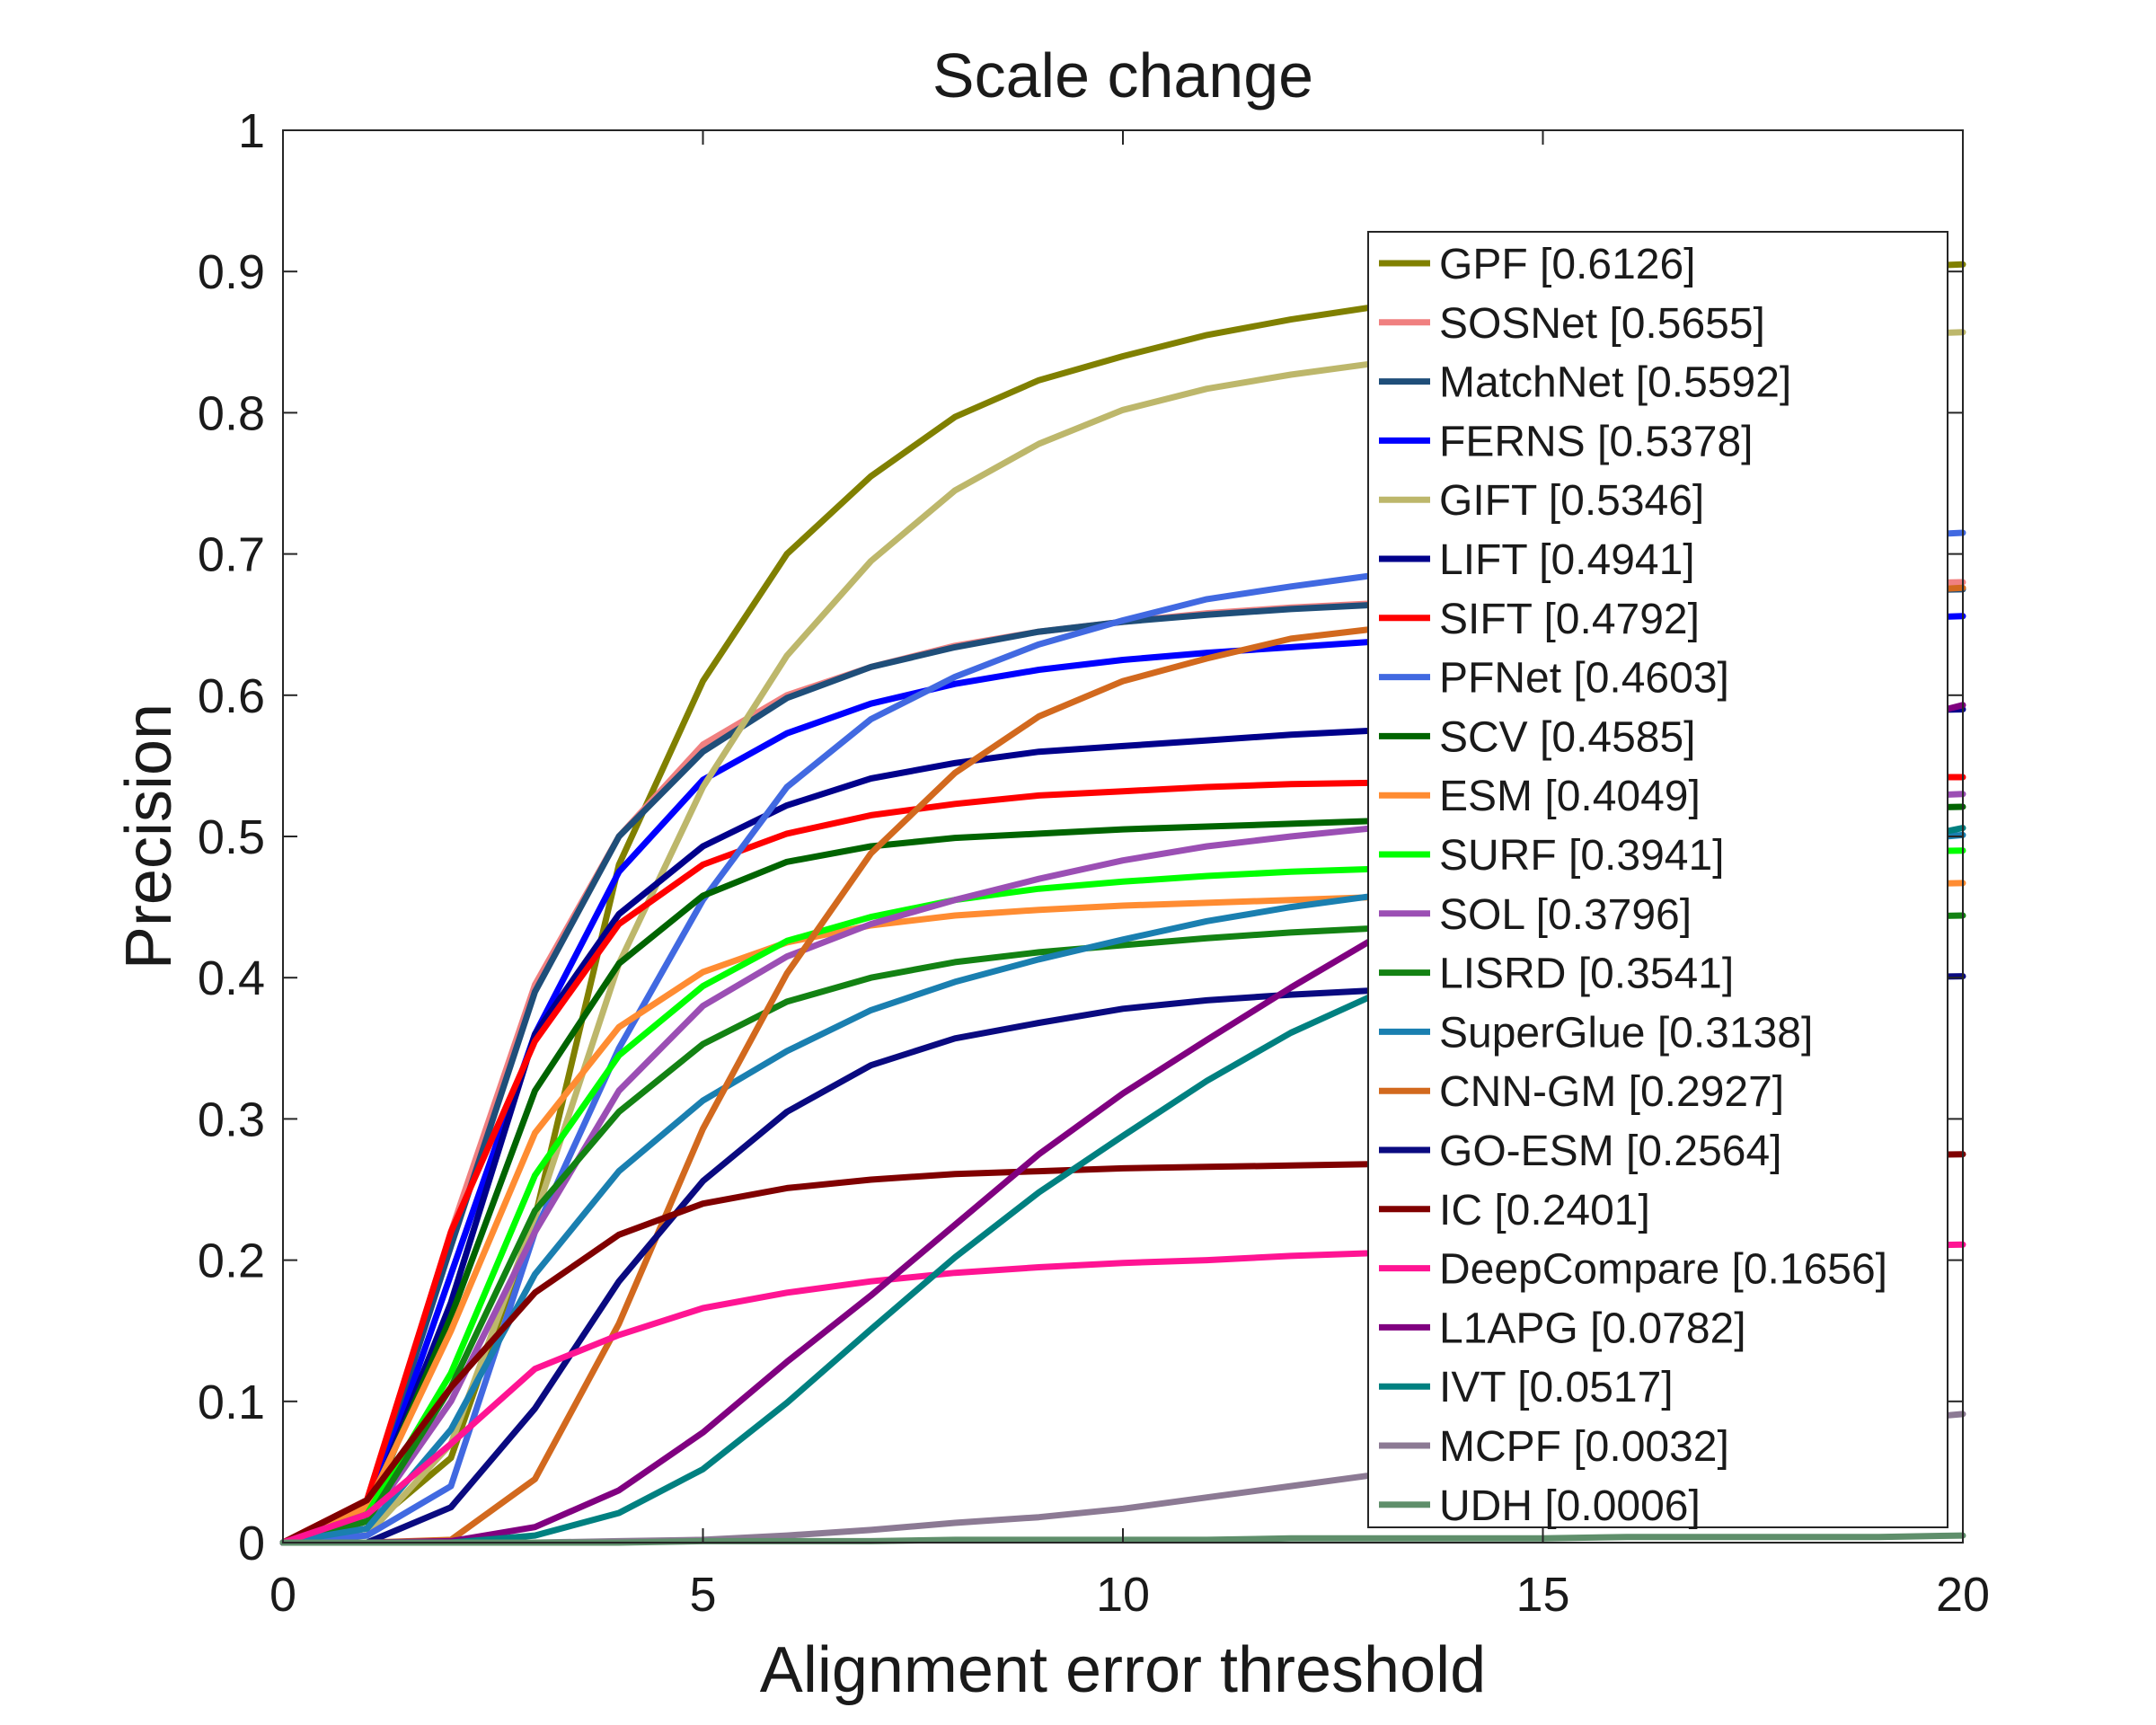  Describe the element at coordinates (1544, 1210) in the screenshot. I see `legend-label-ic: IC [0.2401]` at that location.